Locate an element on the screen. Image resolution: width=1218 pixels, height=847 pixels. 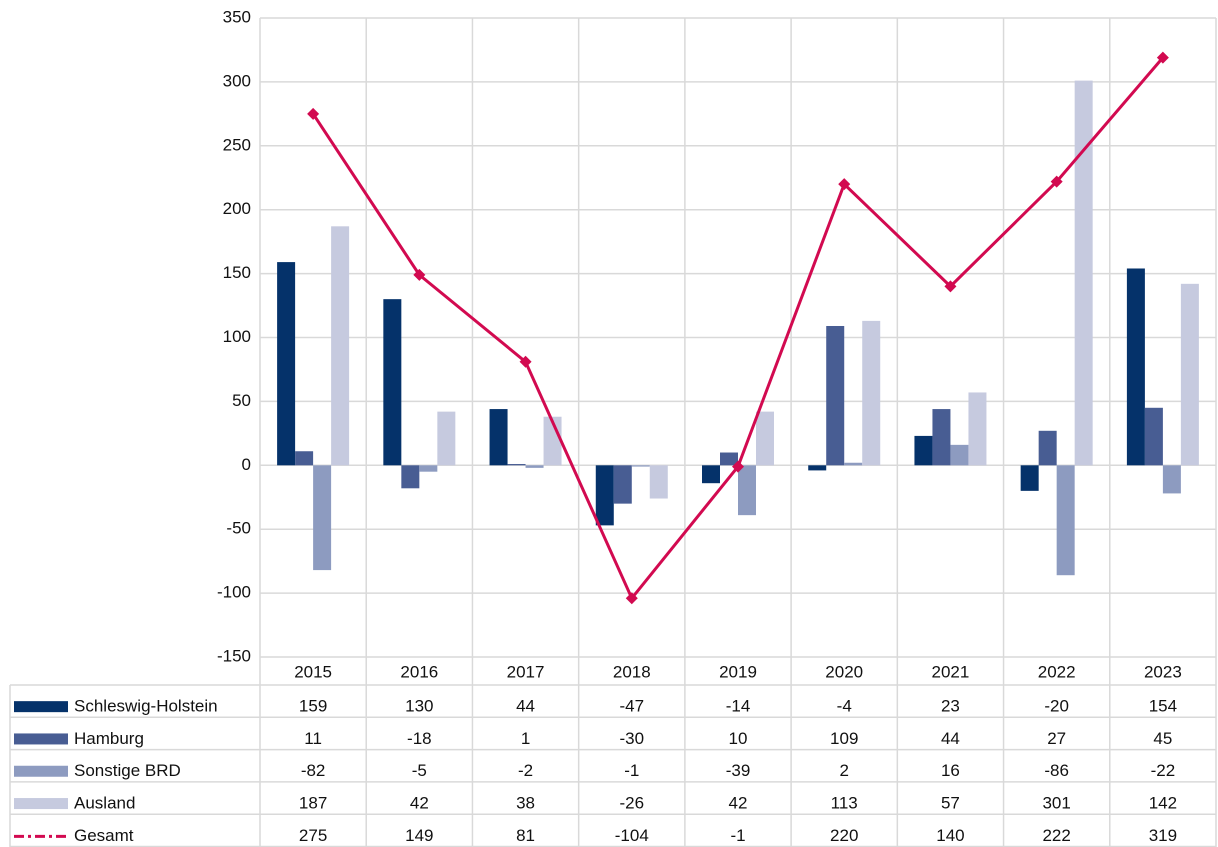
table-value: 149 is located at coordinates (419, 835).